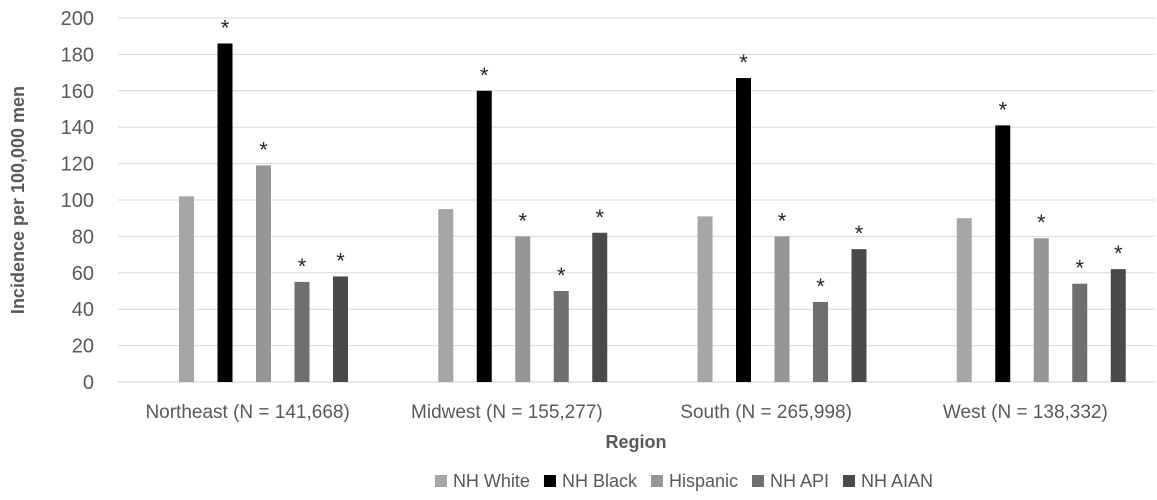 The width and height of the screenshot is (1157, 500). What do you see at coordinates (77, 92) in the screenshot?
I see `y-tick-label: 160` at bounding box center [77, 92].